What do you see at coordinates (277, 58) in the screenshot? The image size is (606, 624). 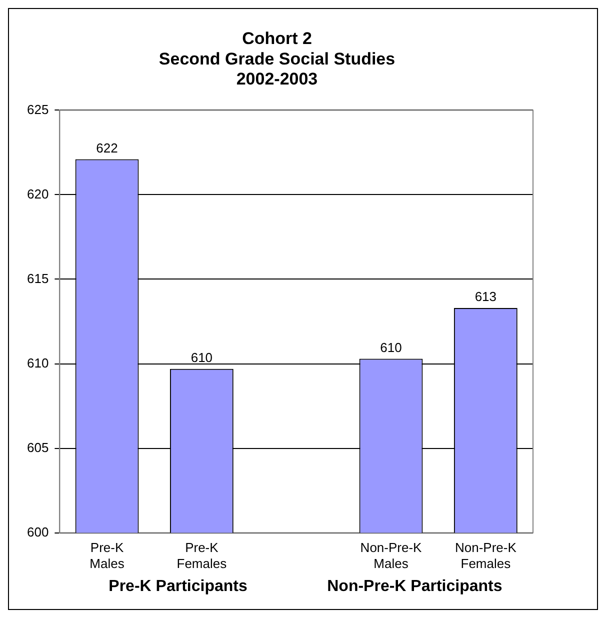 I see `chart-title: Cohort 2 Second Grade Social Studies 2002-2003` at bounding box center [277, 58].